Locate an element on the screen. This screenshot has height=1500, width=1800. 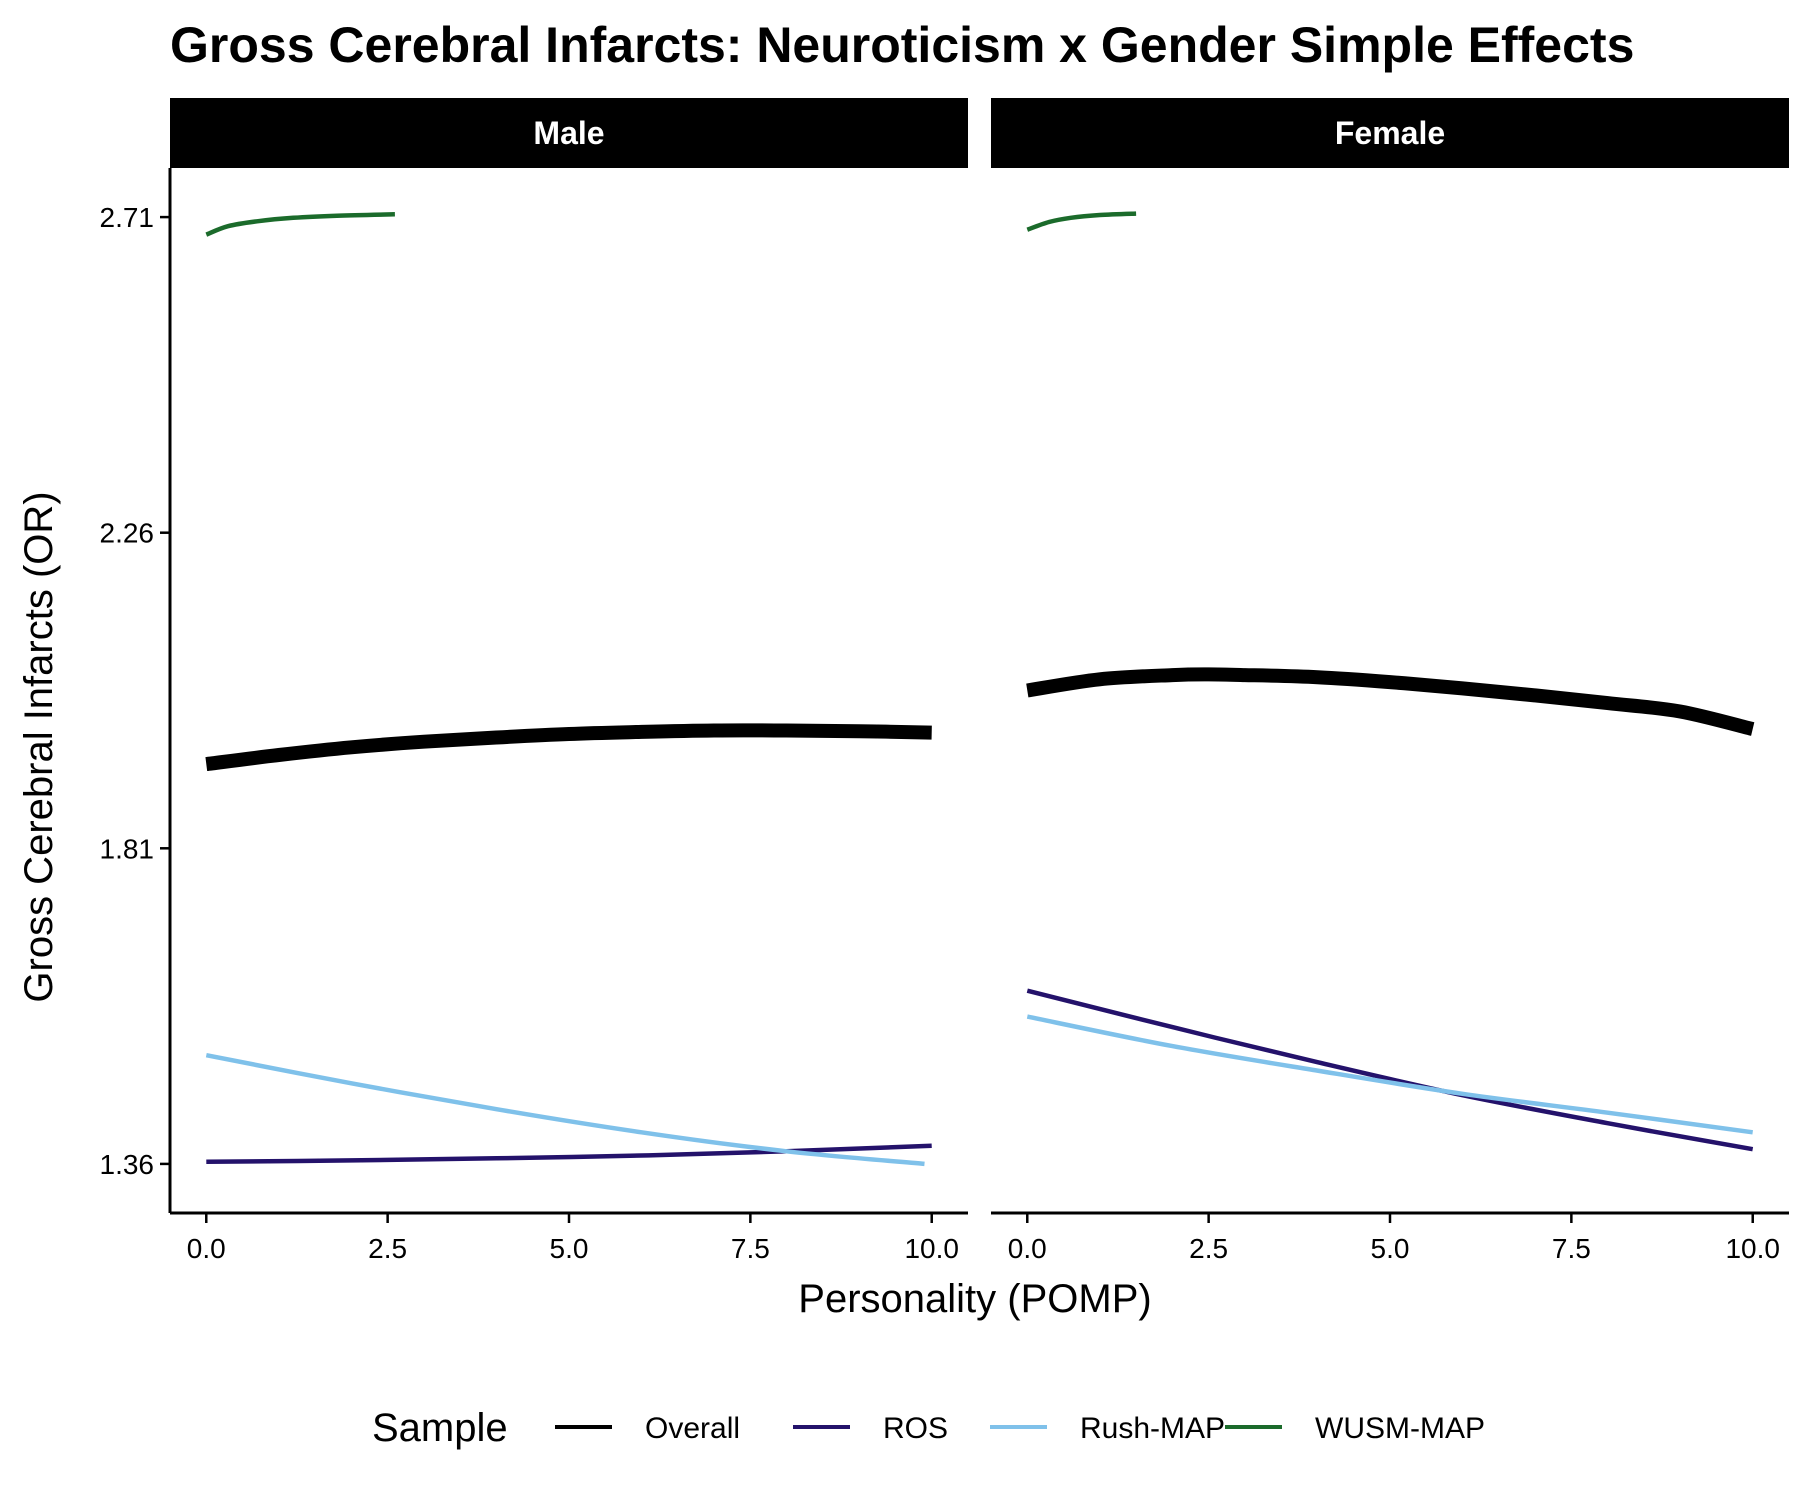
x-tick-label-male: 10.0 is located at coordinates (931, 1248).